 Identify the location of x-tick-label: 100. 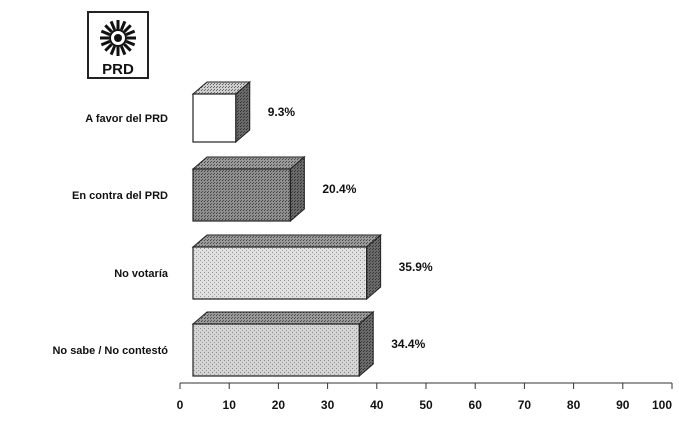
(662, 405).